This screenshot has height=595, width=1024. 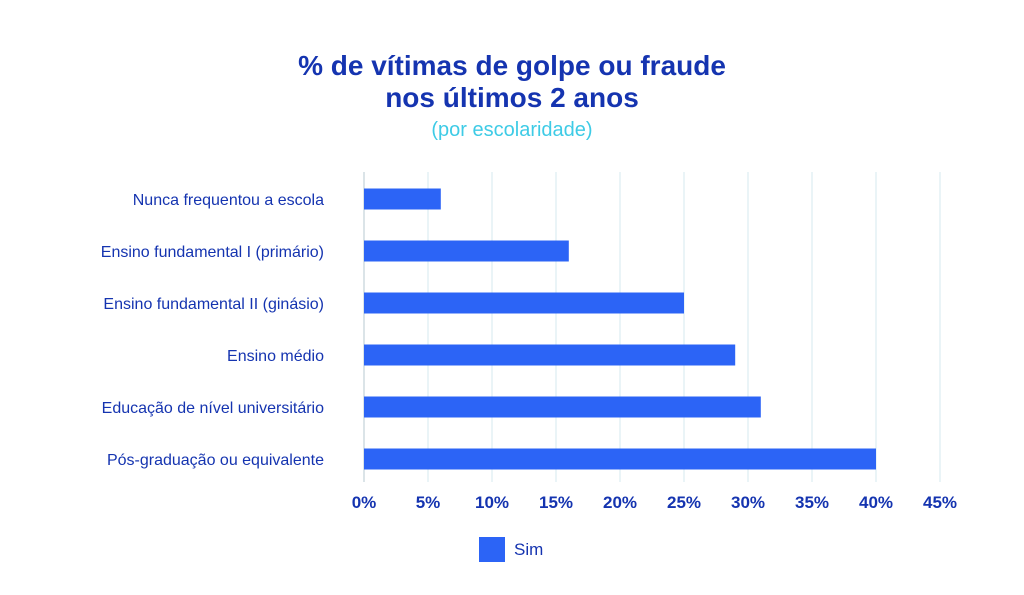 I want to click on category-label: Ensino fundamental I (primário), so click(x=212, y=252).